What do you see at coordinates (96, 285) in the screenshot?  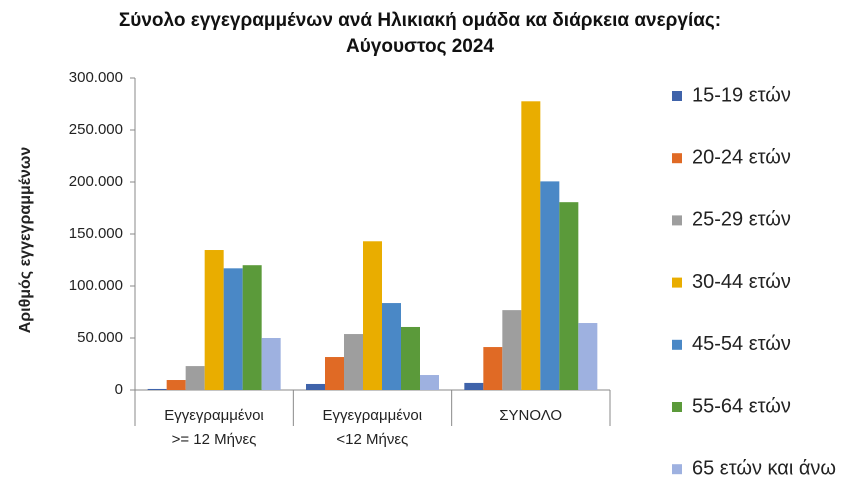 I see `y-tick-label: 100.000` at bounding box center [96, 285].